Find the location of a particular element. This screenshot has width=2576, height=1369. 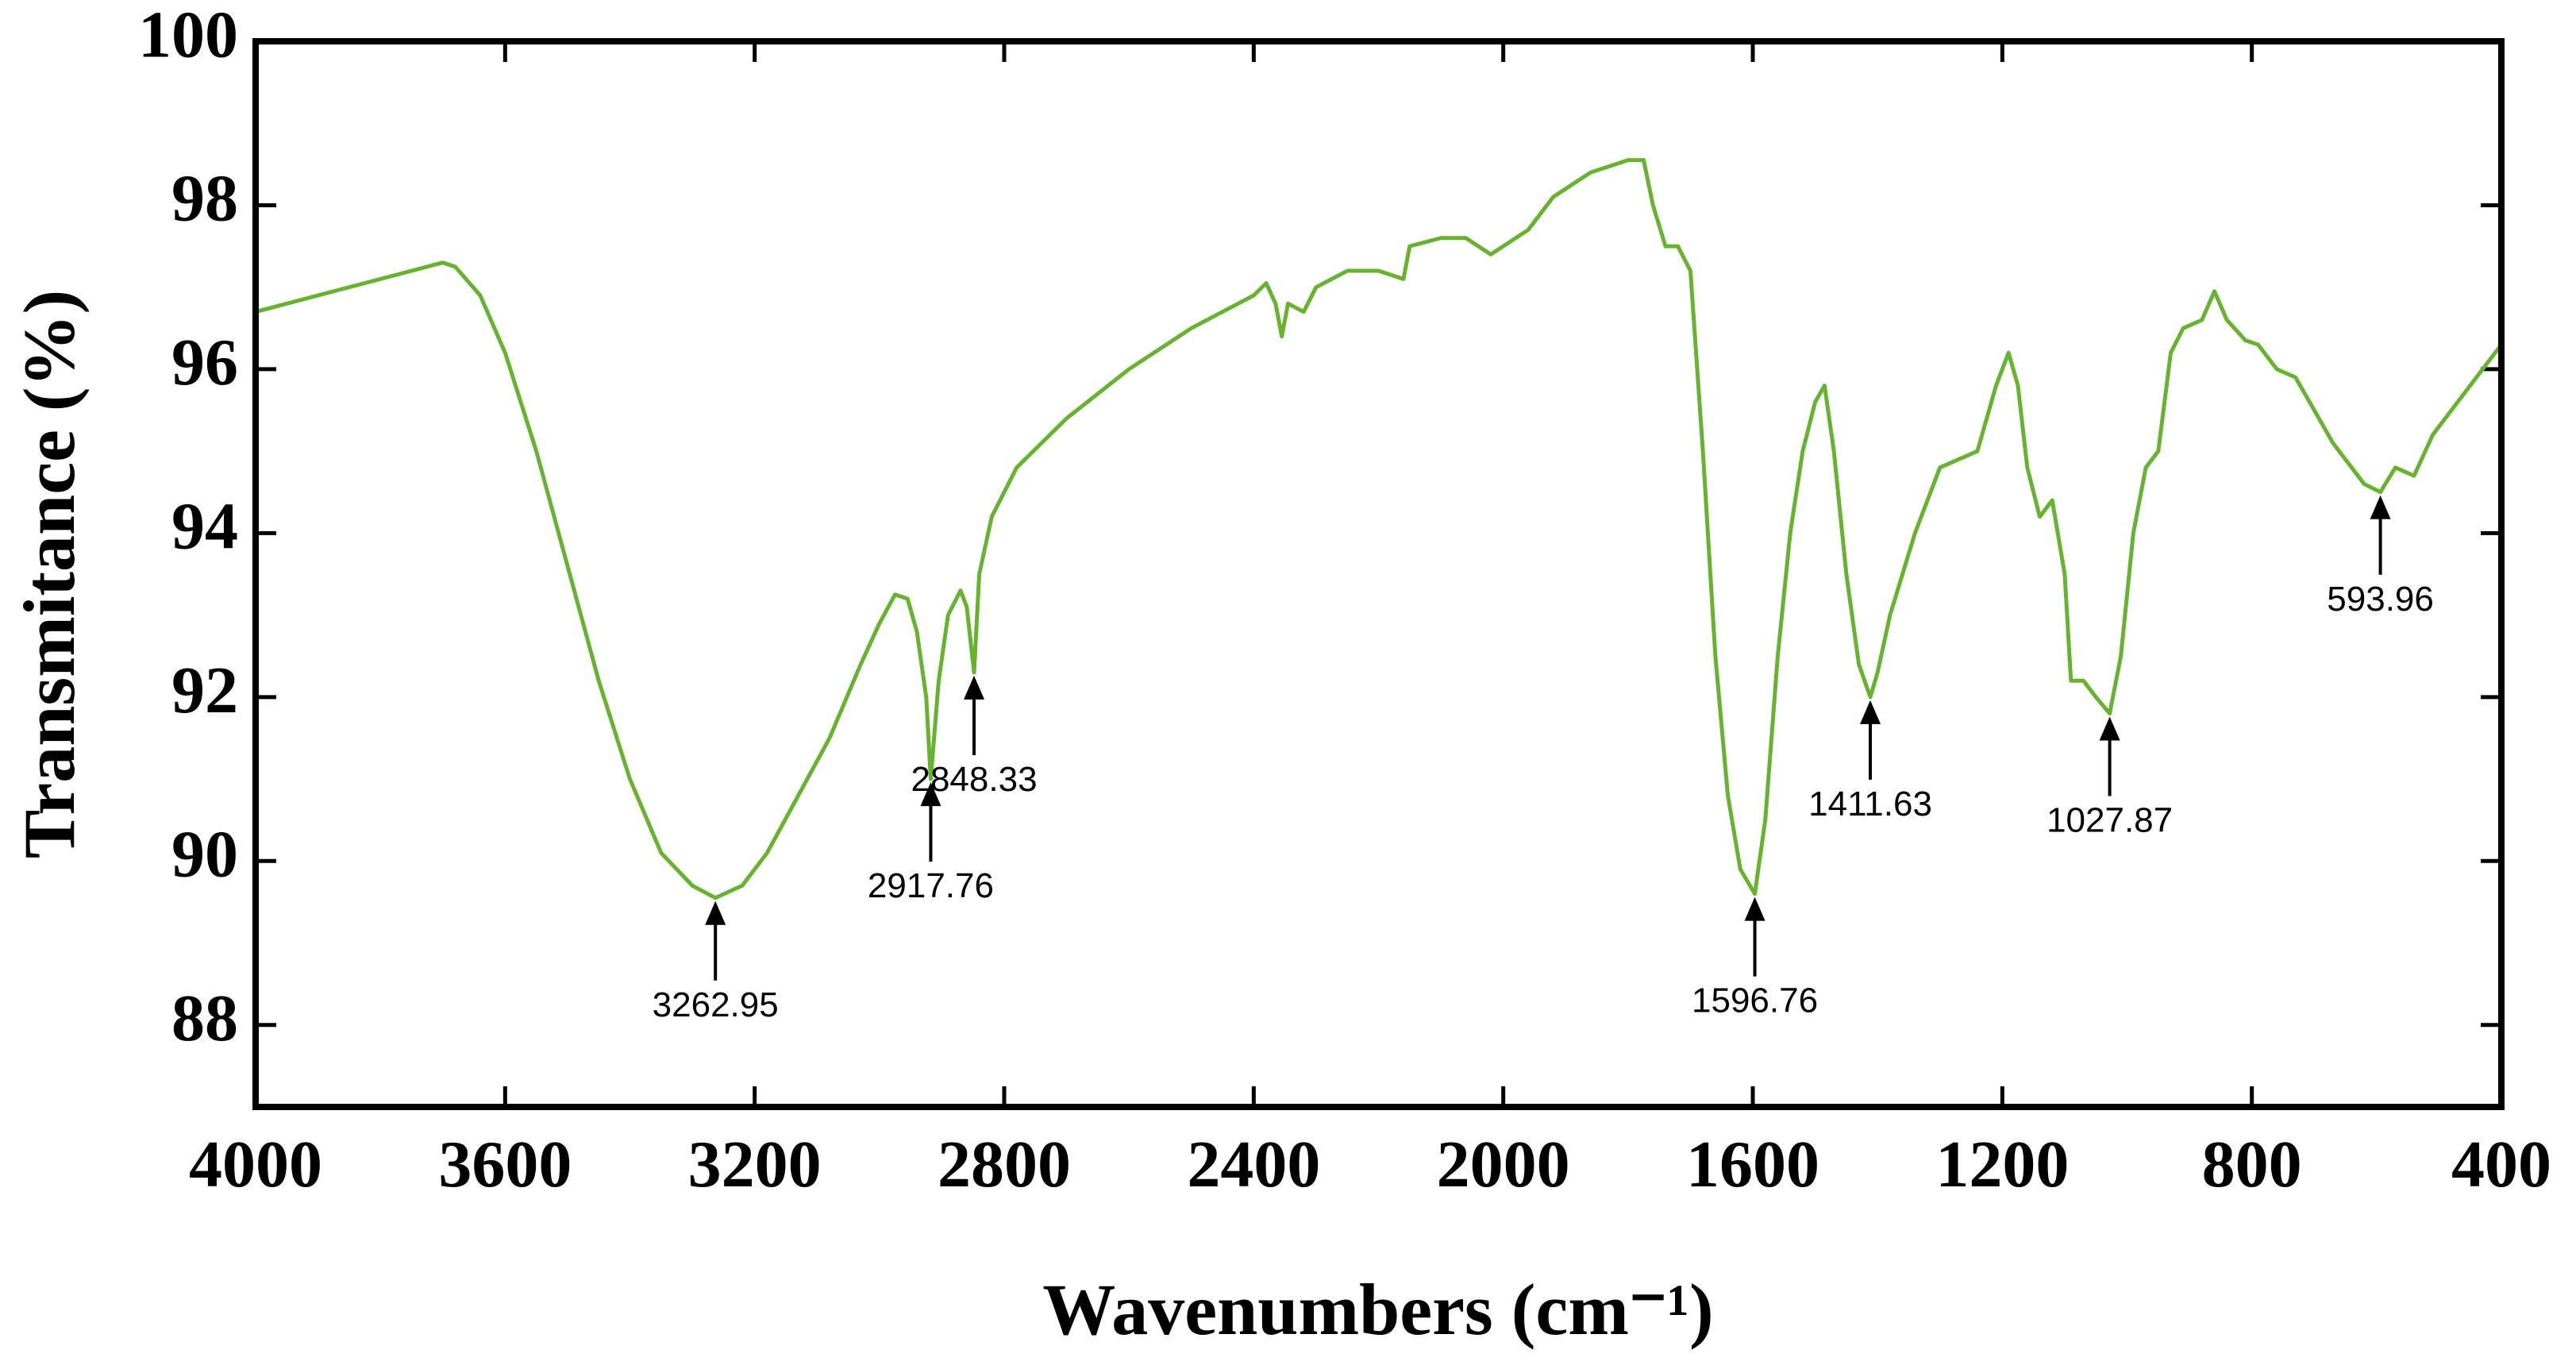

x-tick-label: 3200 is located at coordinates (755, 1164).